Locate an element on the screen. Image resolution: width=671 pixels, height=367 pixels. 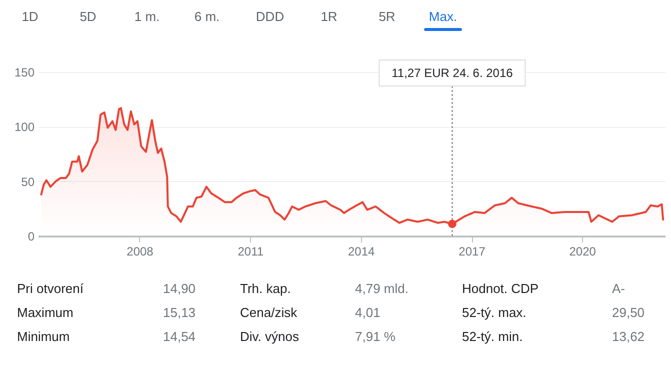
text: 14,90 is located at coordinates (179, 288).